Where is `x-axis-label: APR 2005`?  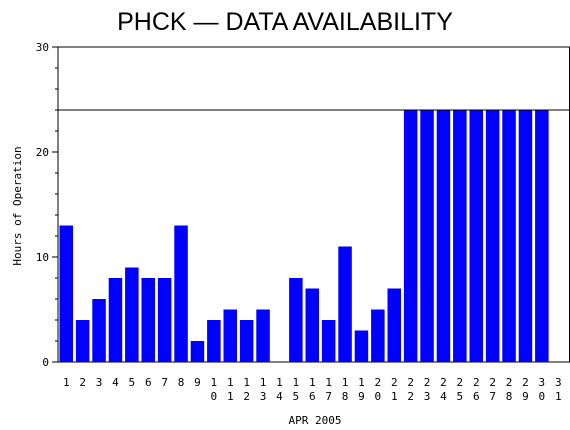
x-axis-label: APR 2005 is located at coordinates (315, 420).